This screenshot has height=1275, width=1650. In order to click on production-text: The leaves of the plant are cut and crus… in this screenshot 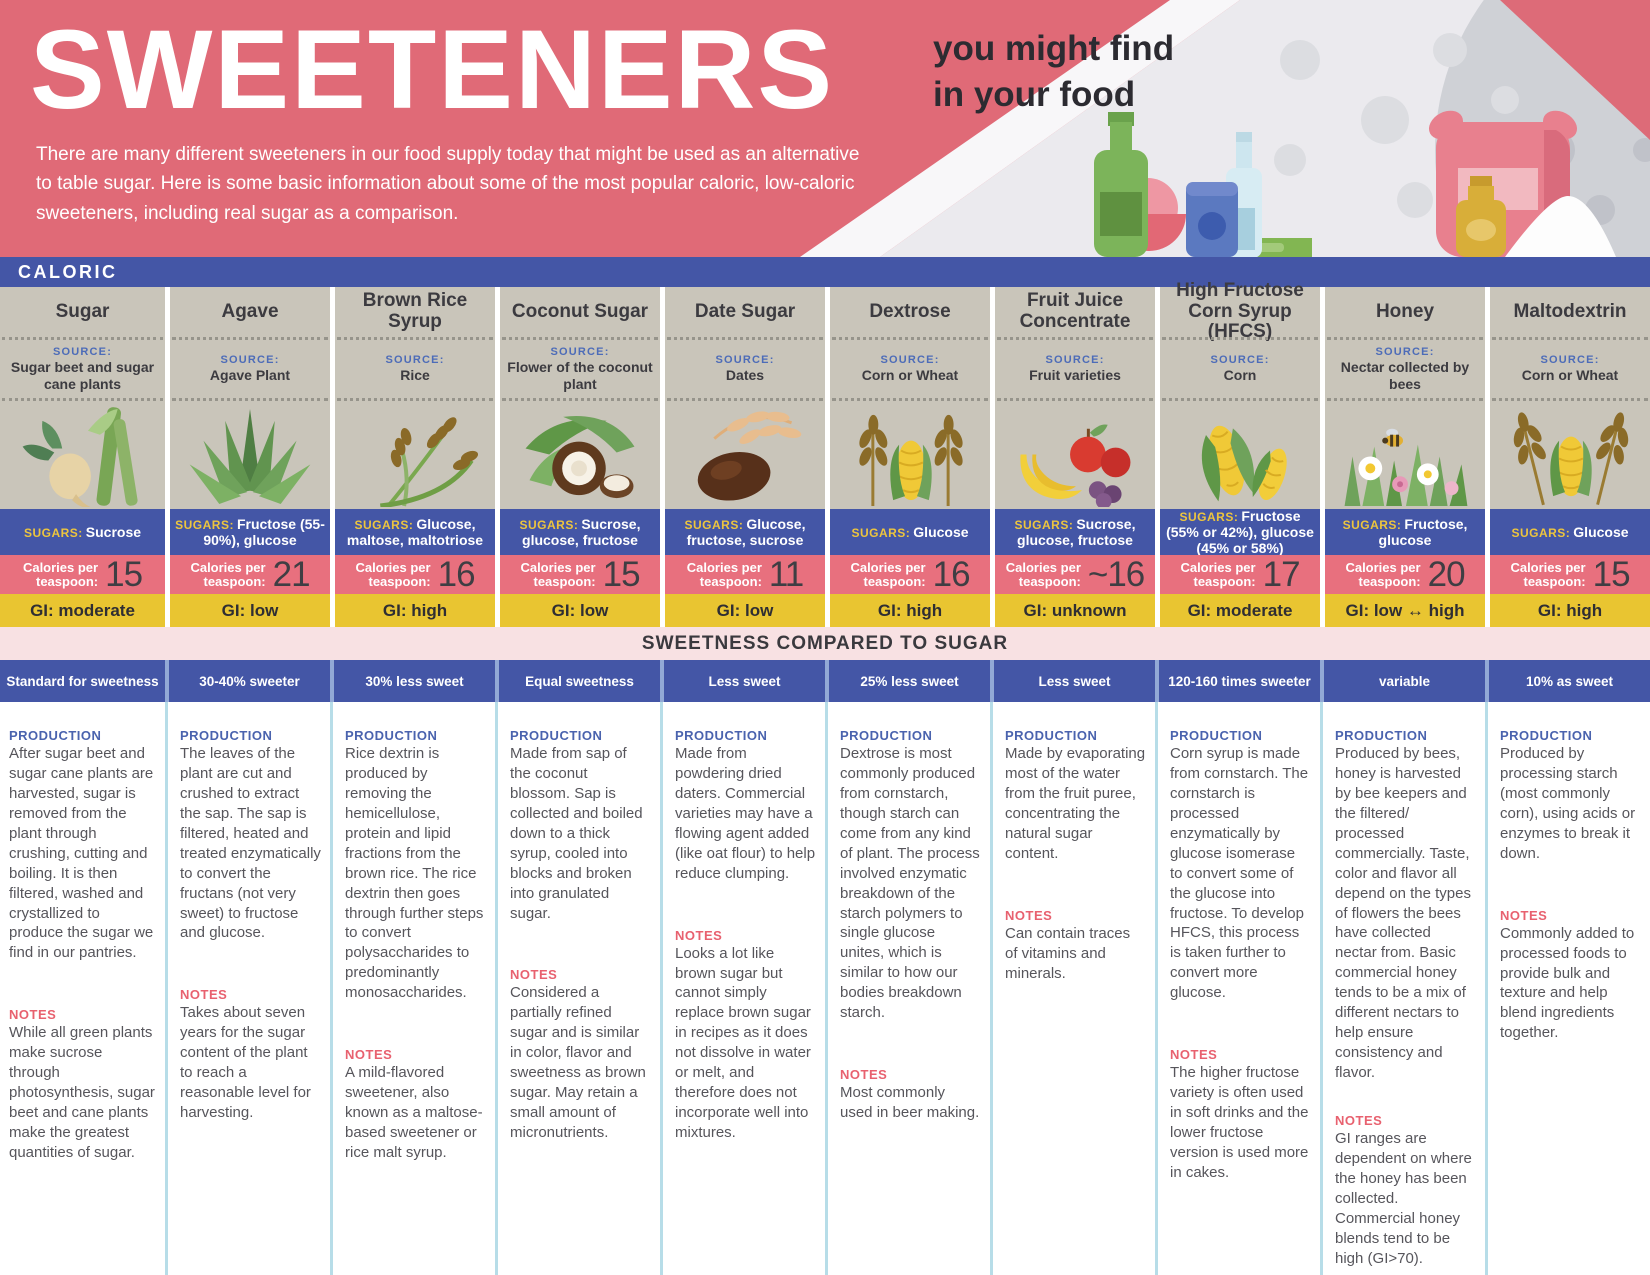, I will do `click(250, 843)`.